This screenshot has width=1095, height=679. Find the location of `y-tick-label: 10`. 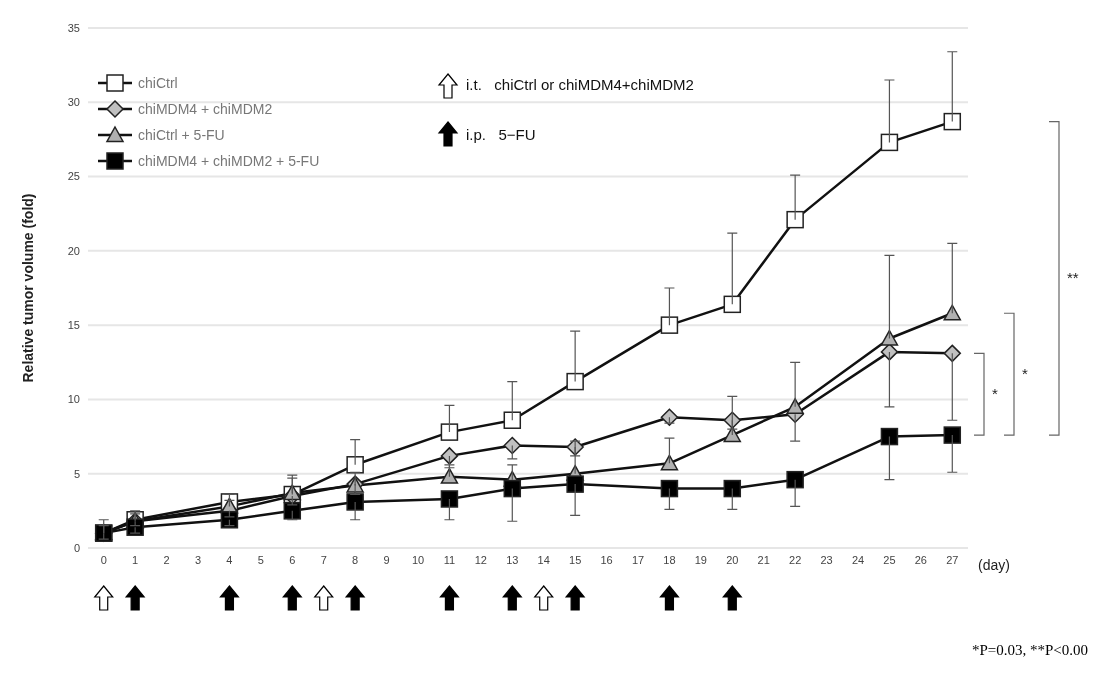

y-tick-label: 10 is located at coordinates (73, 399).